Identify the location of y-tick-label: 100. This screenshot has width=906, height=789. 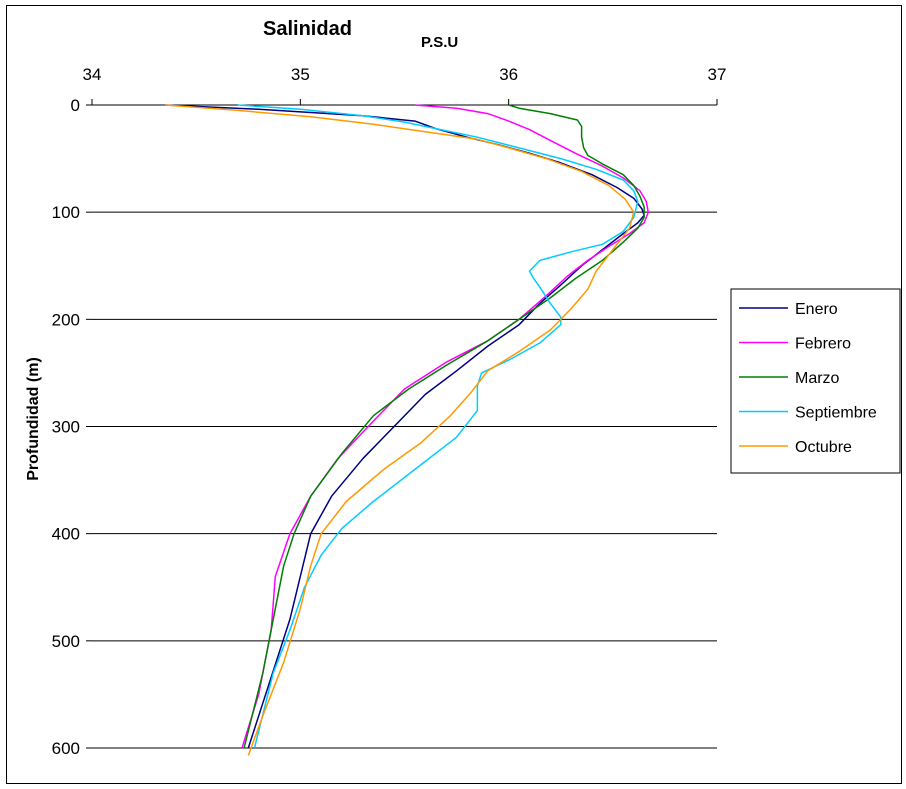
(66, 212).